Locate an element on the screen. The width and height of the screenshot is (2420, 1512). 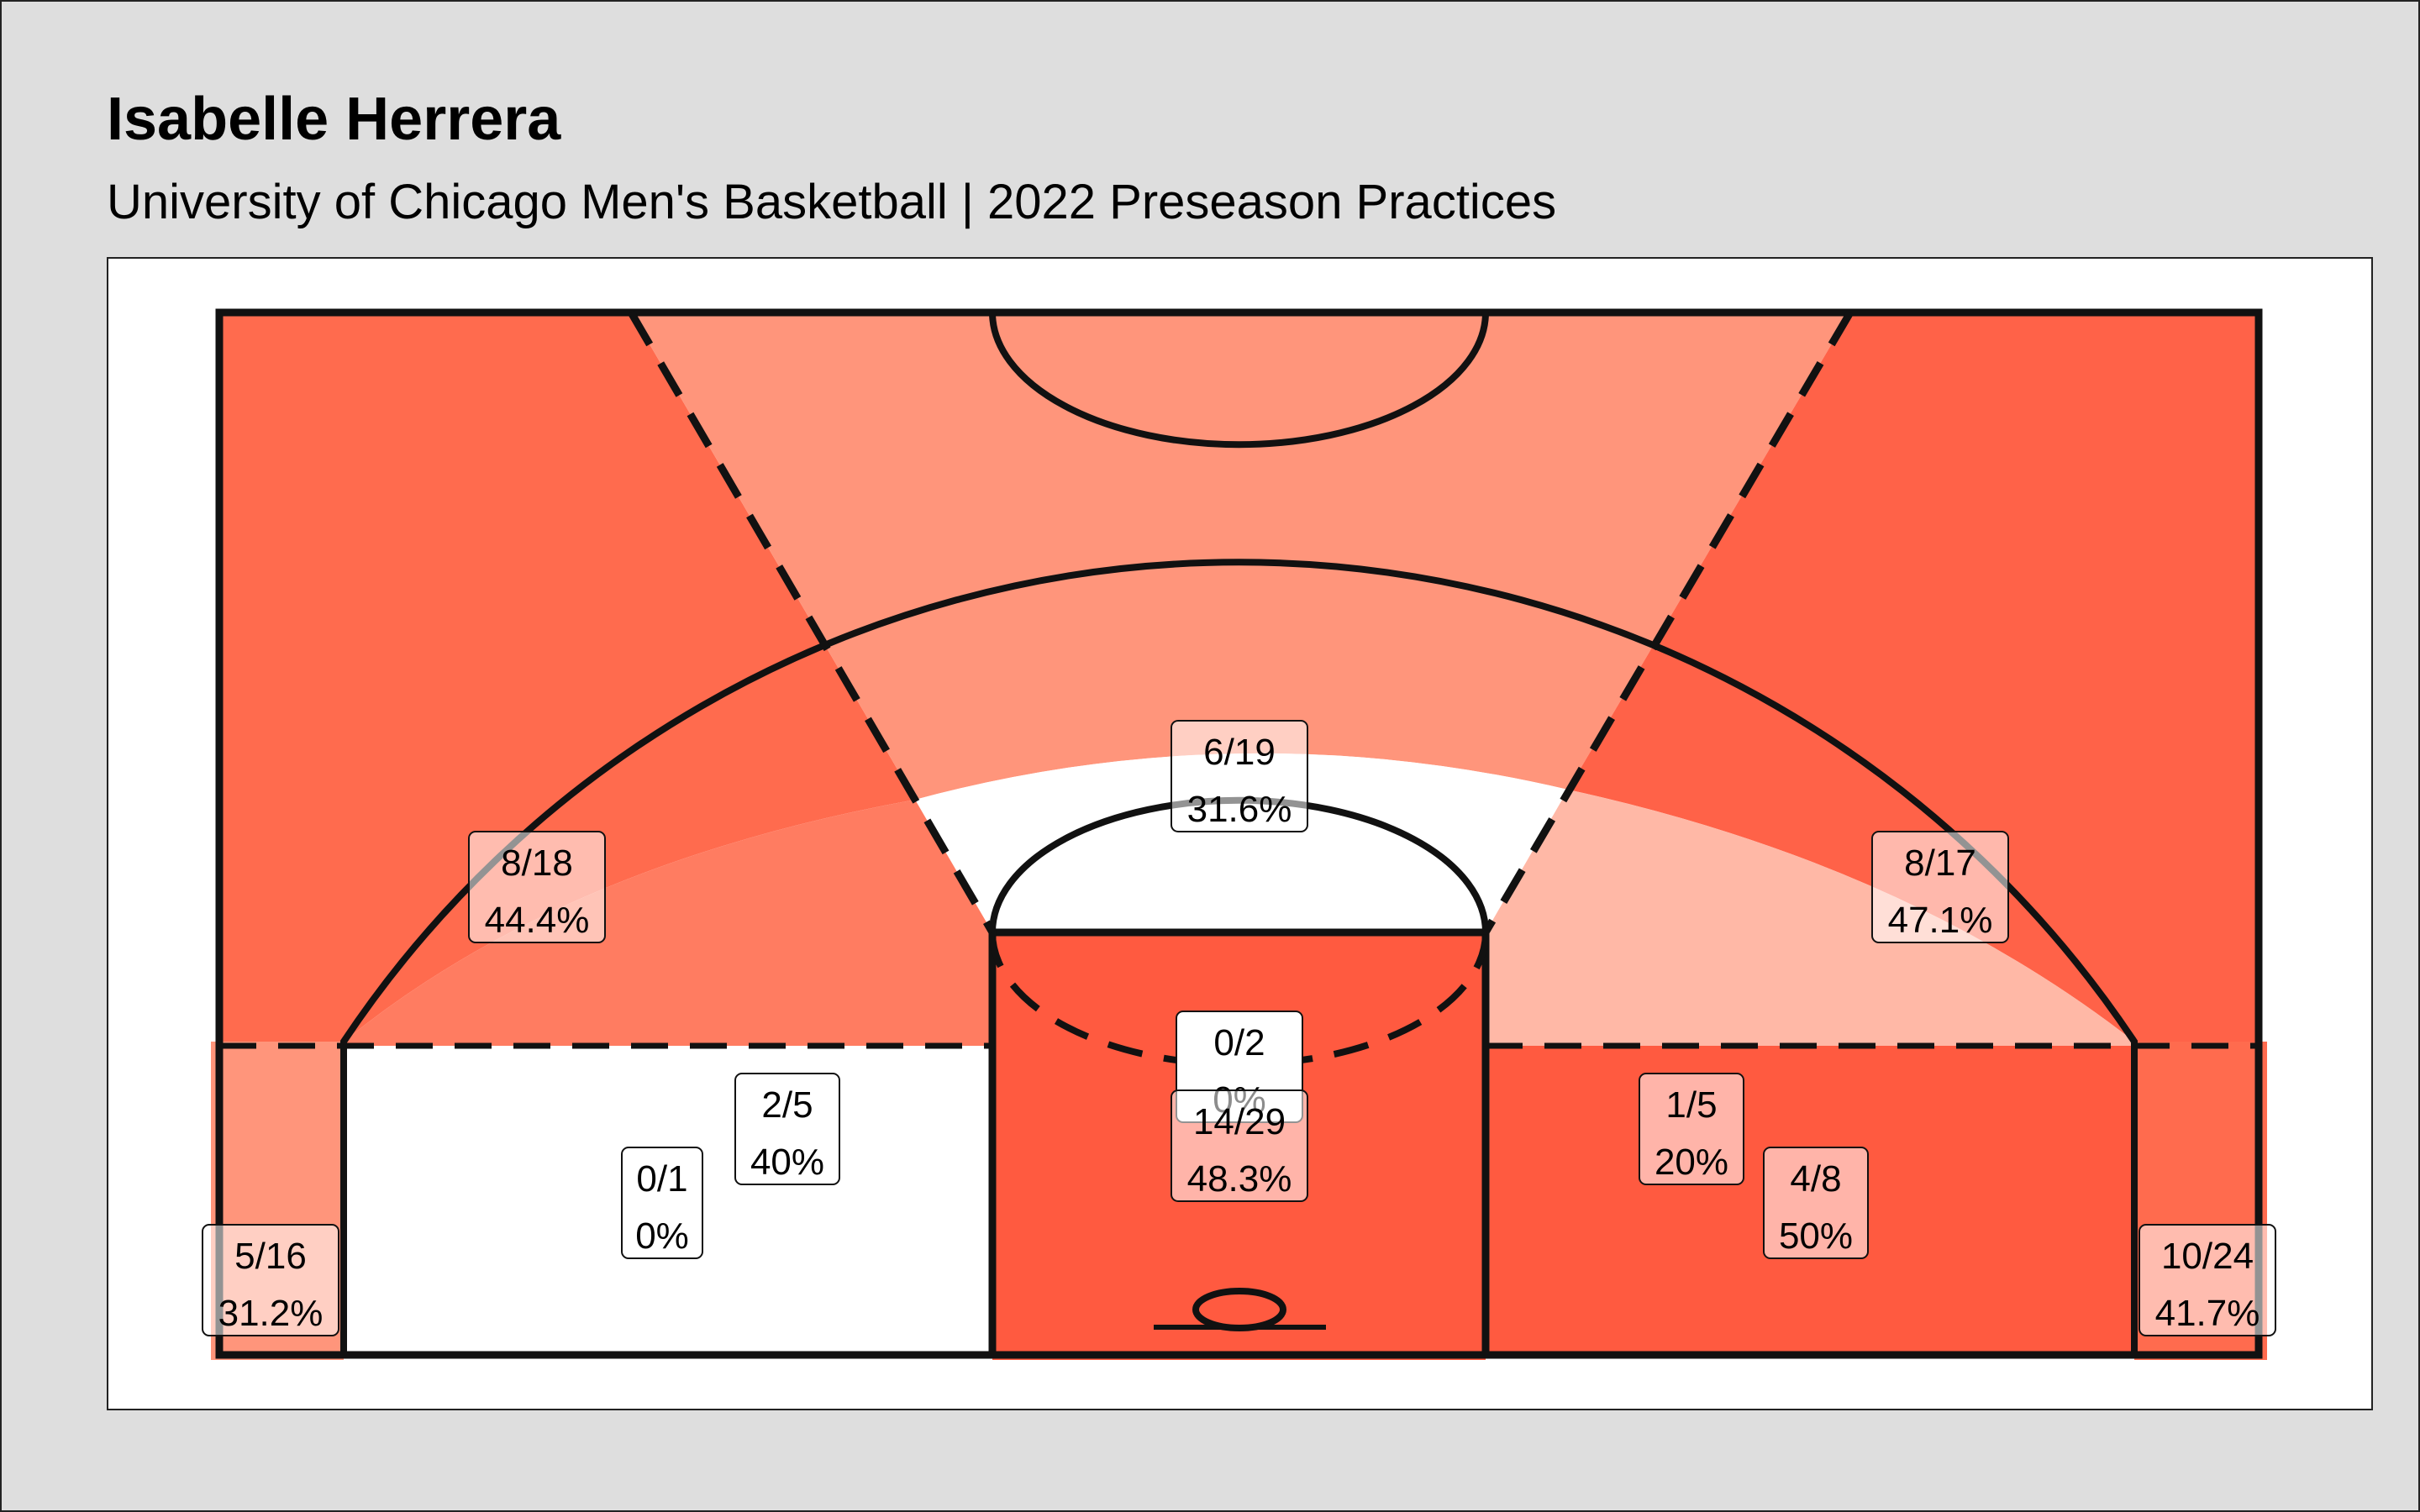
zone-divider-left is located at coordinates (812, 622).